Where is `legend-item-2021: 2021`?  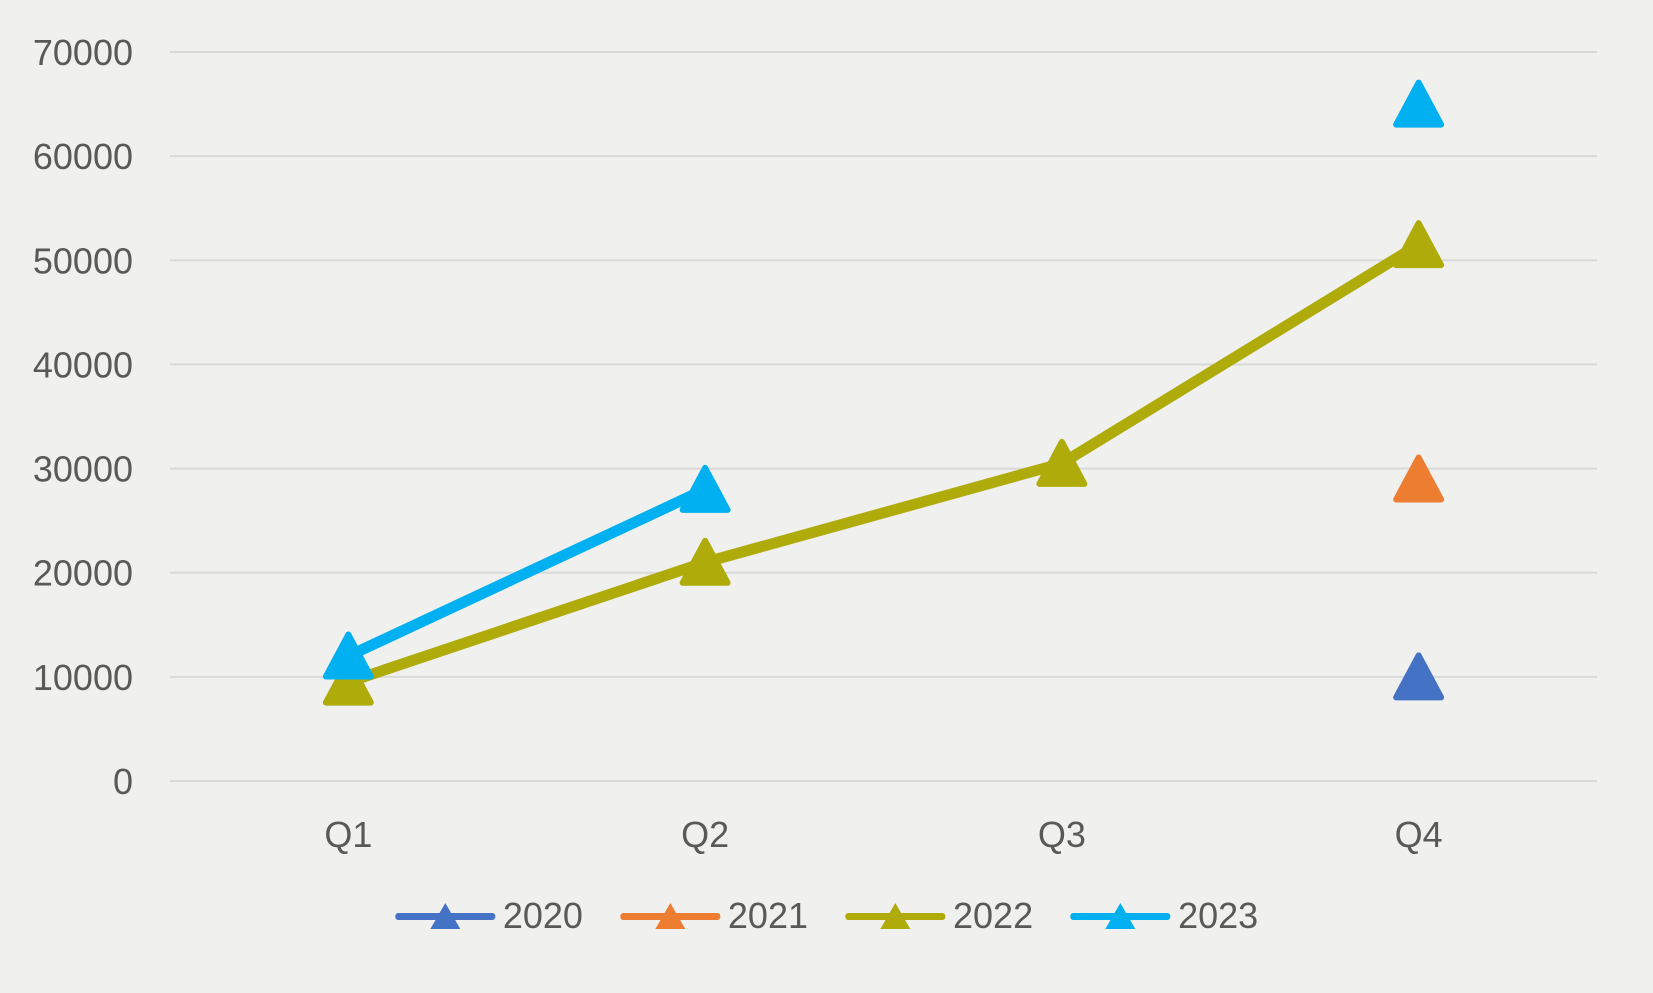 legend-item-2021: 2021 is located at coordinates (713, 915).